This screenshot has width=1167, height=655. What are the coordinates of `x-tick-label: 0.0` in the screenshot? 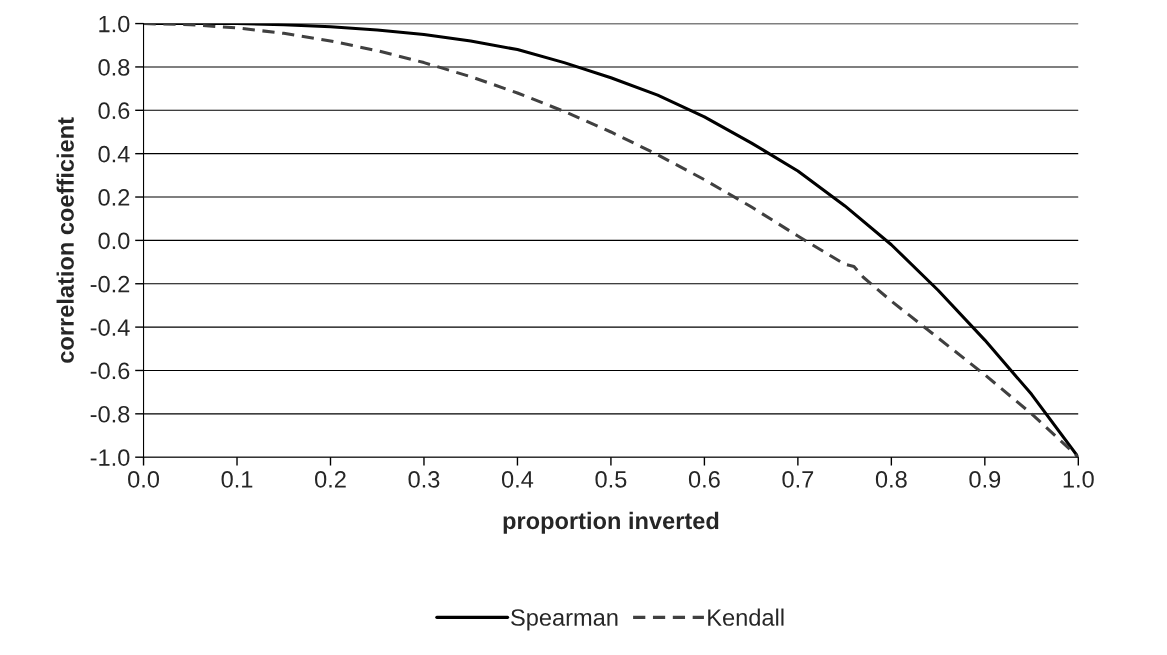 It's located at (144, 479).